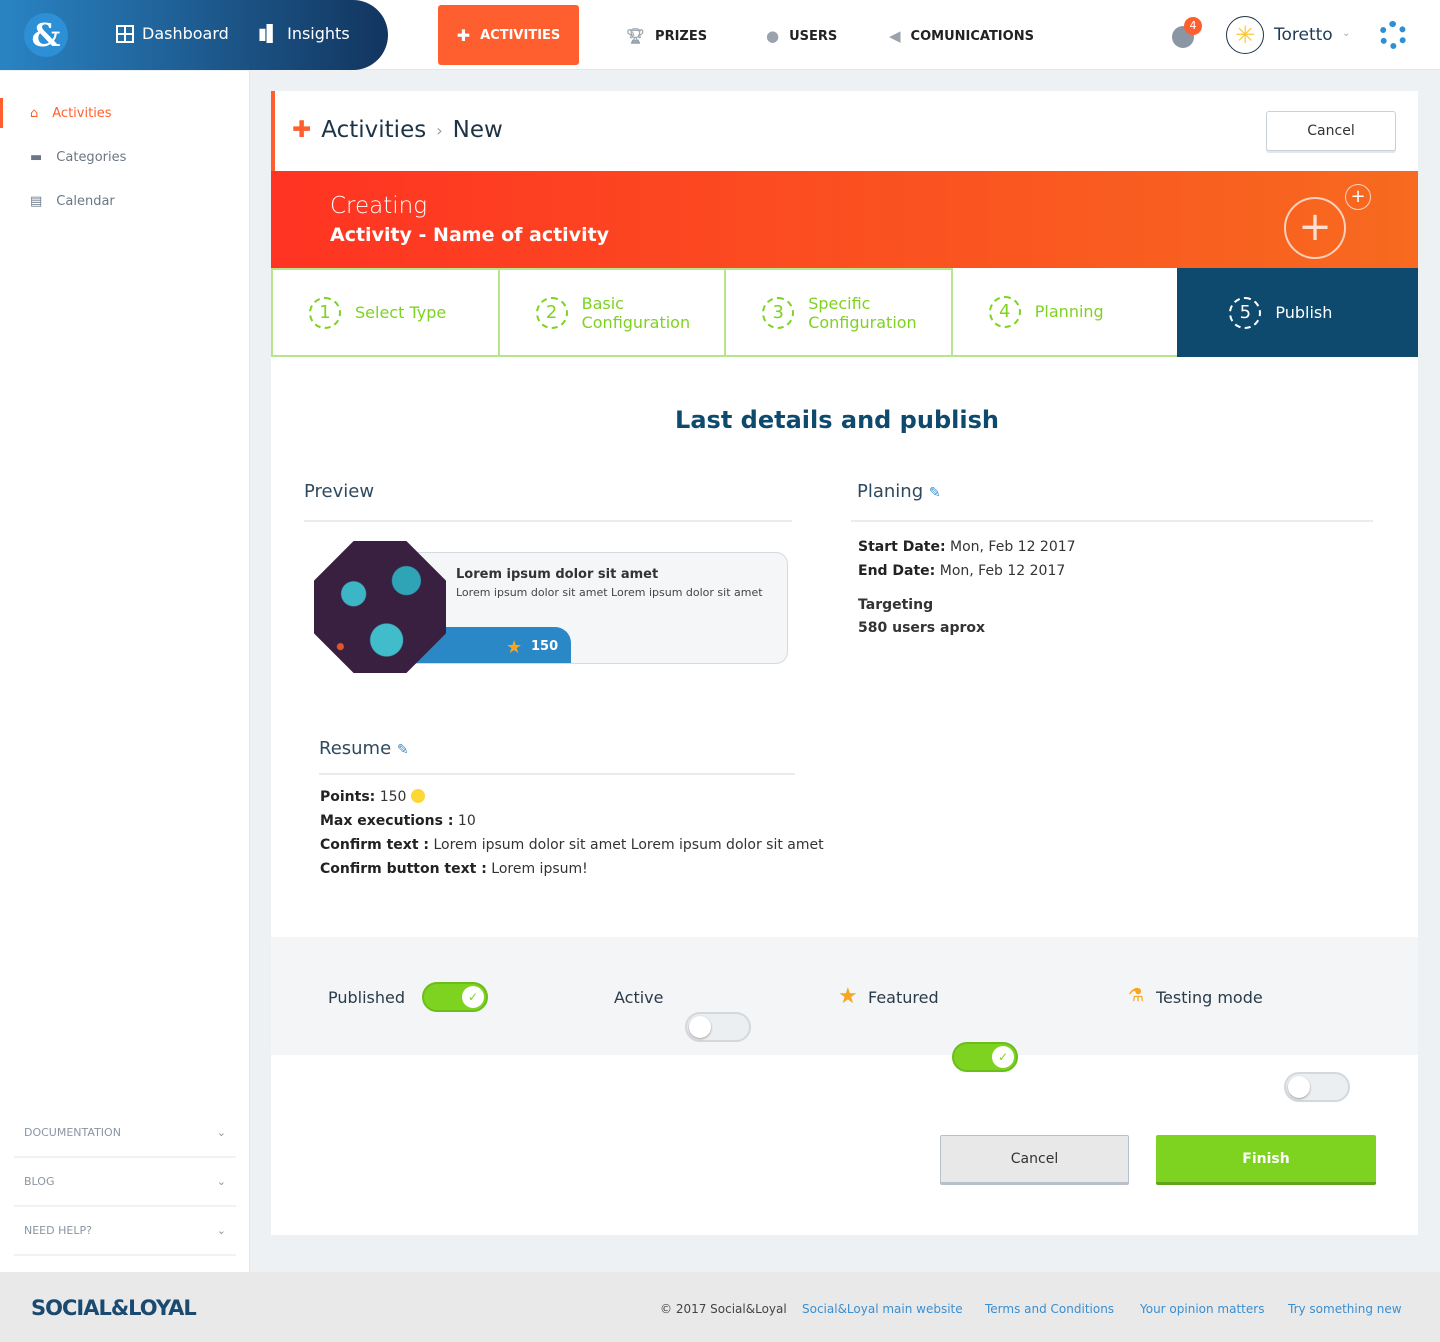  What do you see at coordinates (1004, 311) in the screenshot?
I see `step-number: 4` at bounding box center [1004, 311].